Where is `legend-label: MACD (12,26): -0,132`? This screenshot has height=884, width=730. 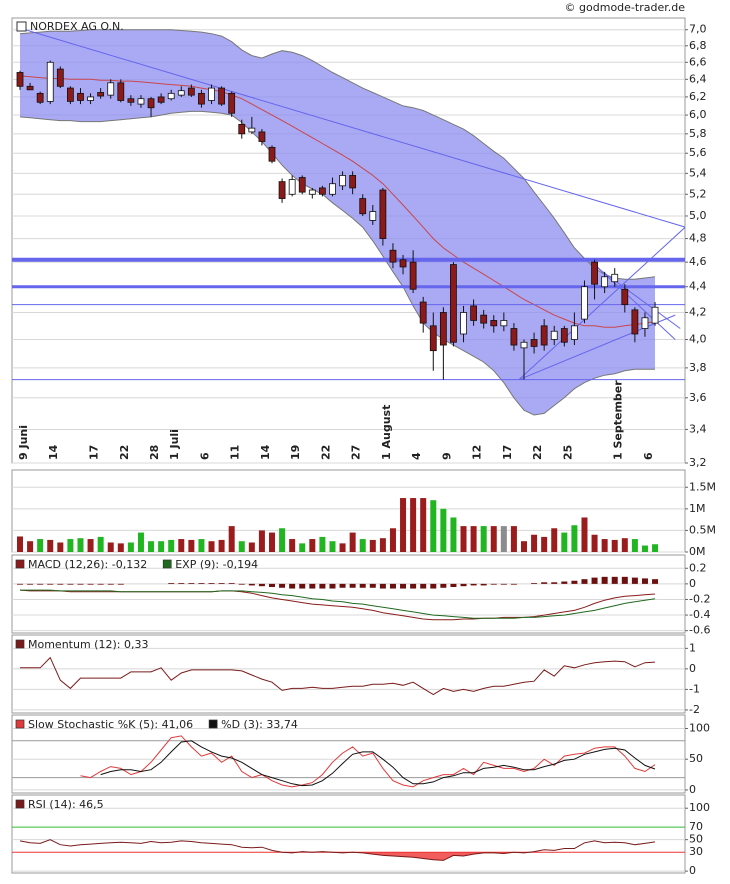
legend-label: MACD (12,26): -0,132 is located at coordinates (87, 564).